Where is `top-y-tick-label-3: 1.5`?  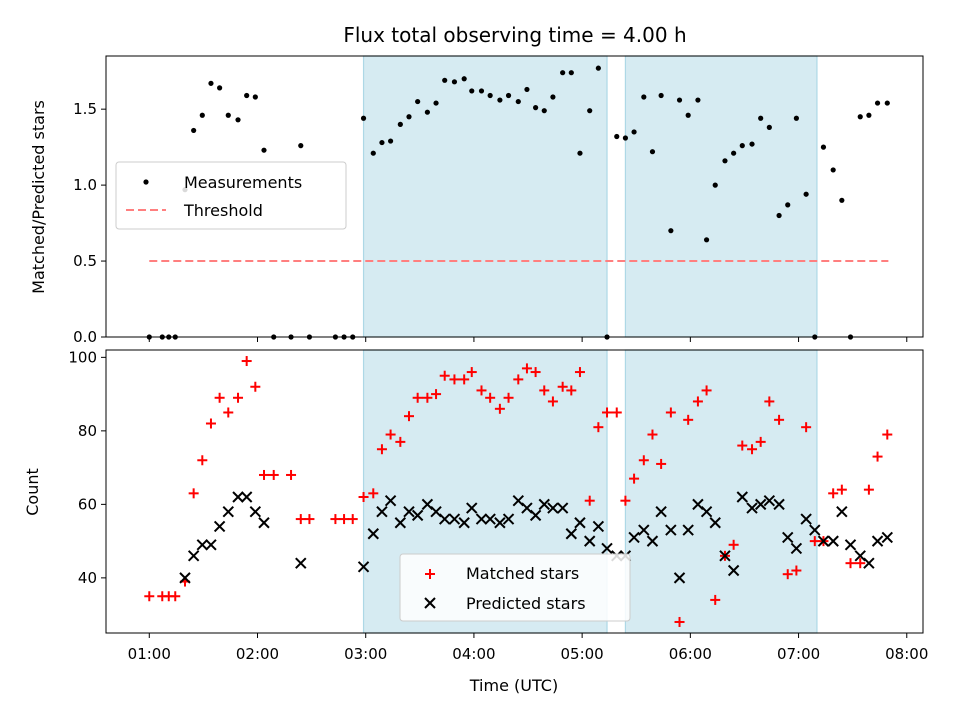
top-y-tick-label-3: 1.5 is located at coordinates (85, 109).